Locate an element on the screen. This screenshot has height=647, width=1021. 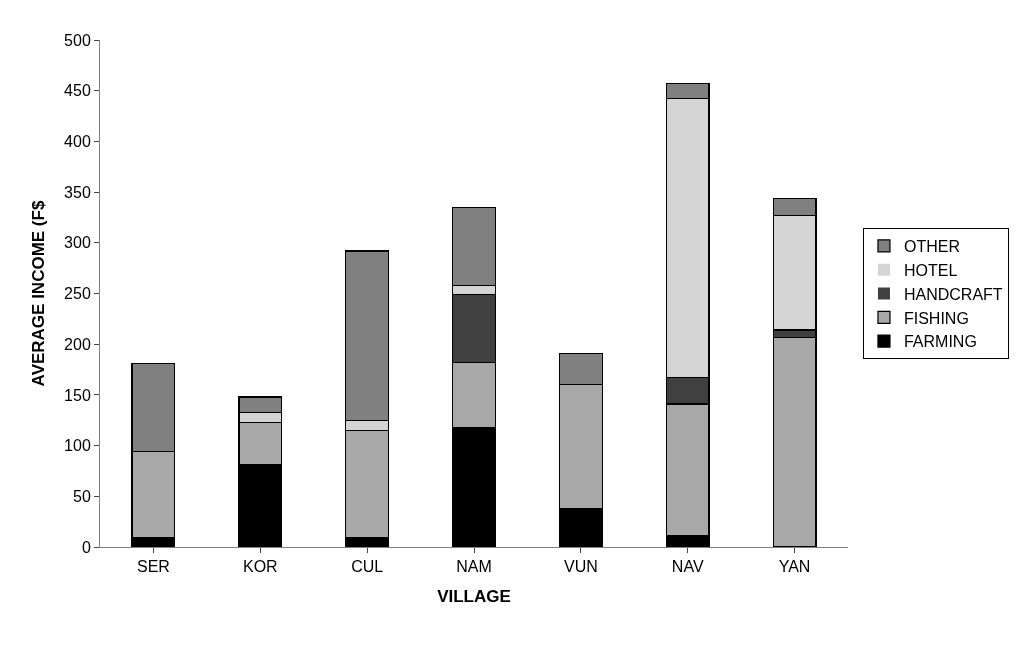
legend-label: OTHER is located at coordinates (931, 247).